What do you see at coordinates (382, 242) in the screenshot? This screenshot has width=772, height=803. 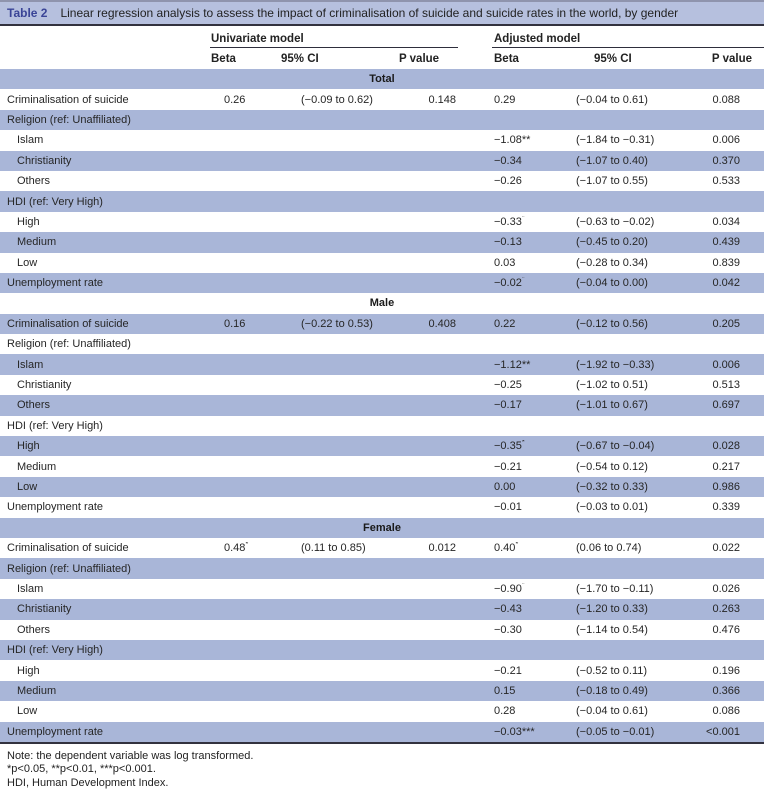 I see `table-row: Medium −0.13 (−0.45 to 0.20) 0.439` at bounding box center [382, 242].